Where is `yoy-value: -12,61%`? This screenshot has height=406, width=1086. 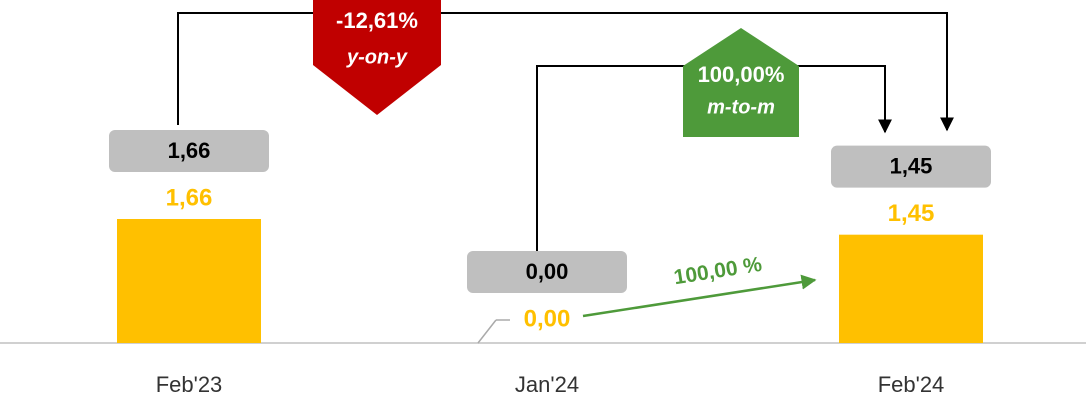 yoy-value: -12,61% is located at coordinates (377, 20).